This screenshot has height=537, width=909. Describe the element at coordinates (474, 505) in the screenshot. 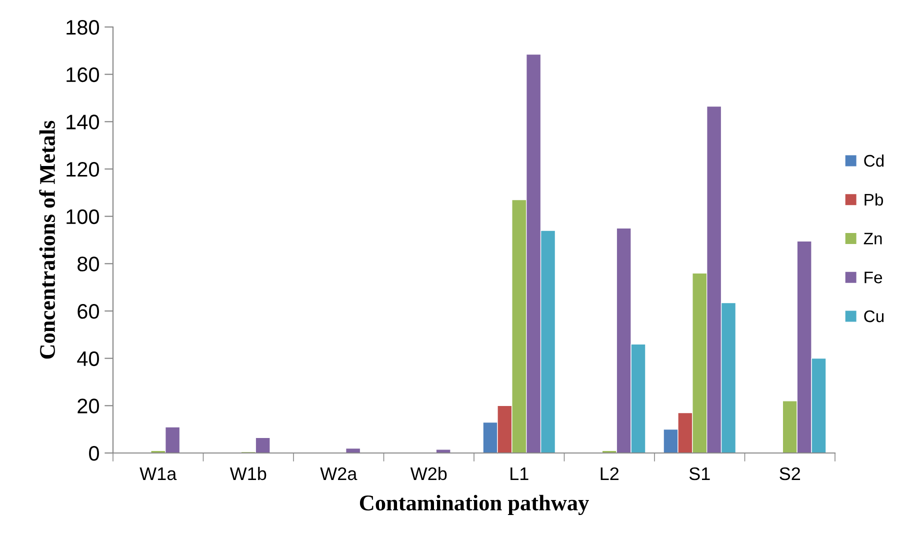

I see `x-axis-title: Contamination pathway` at that location.